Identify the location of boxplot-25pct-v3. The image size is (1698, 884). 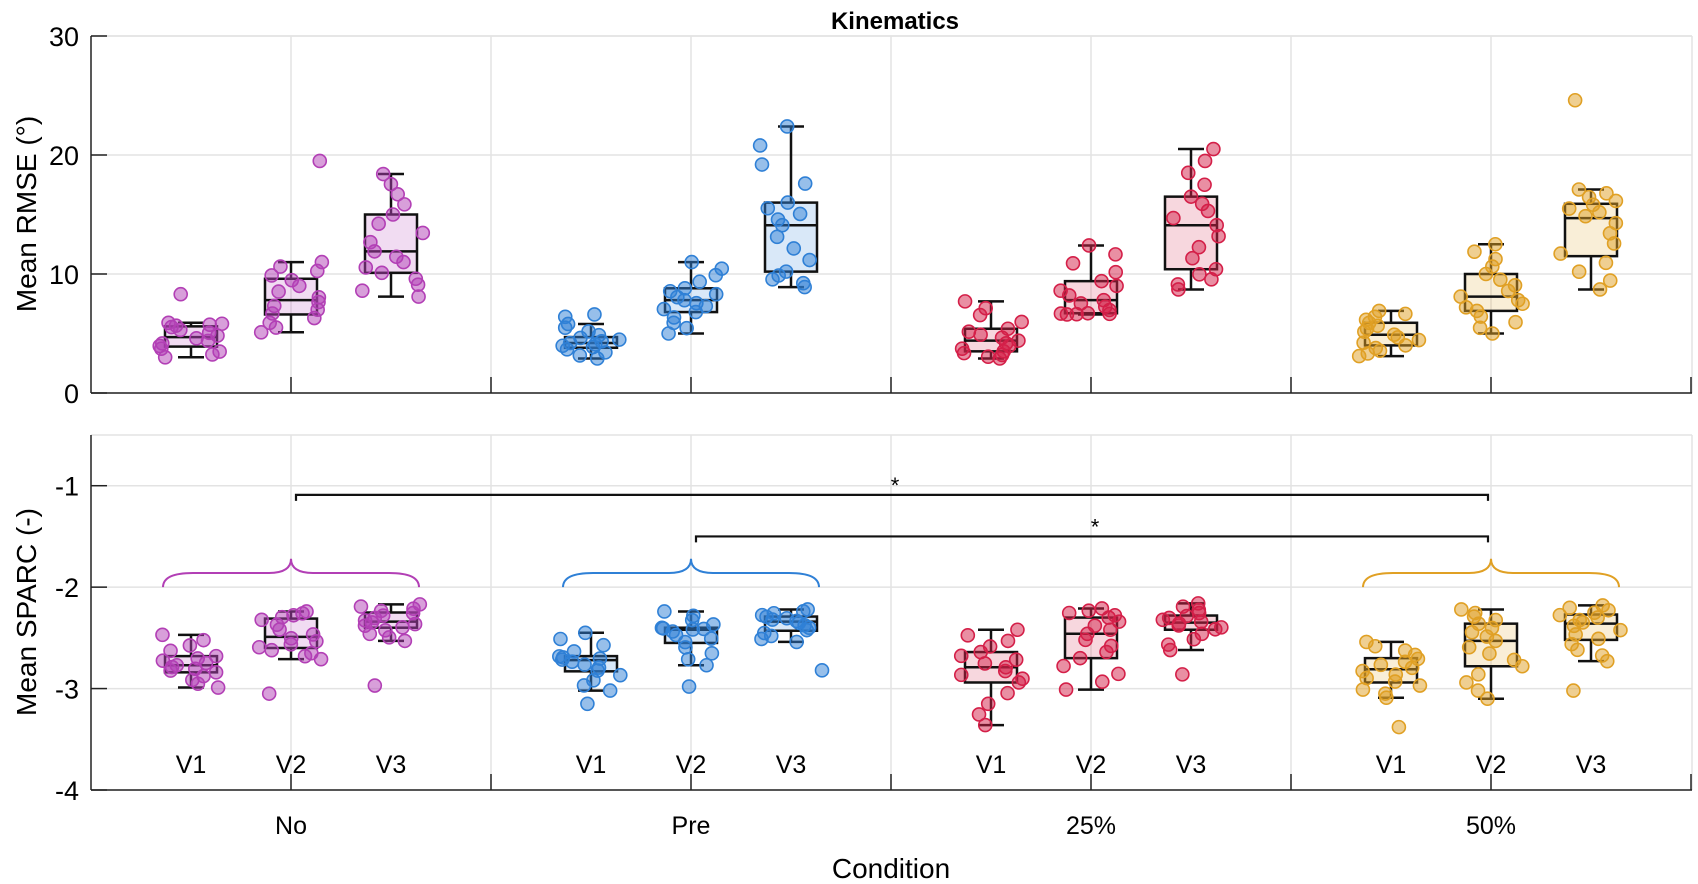
(1192, 639).